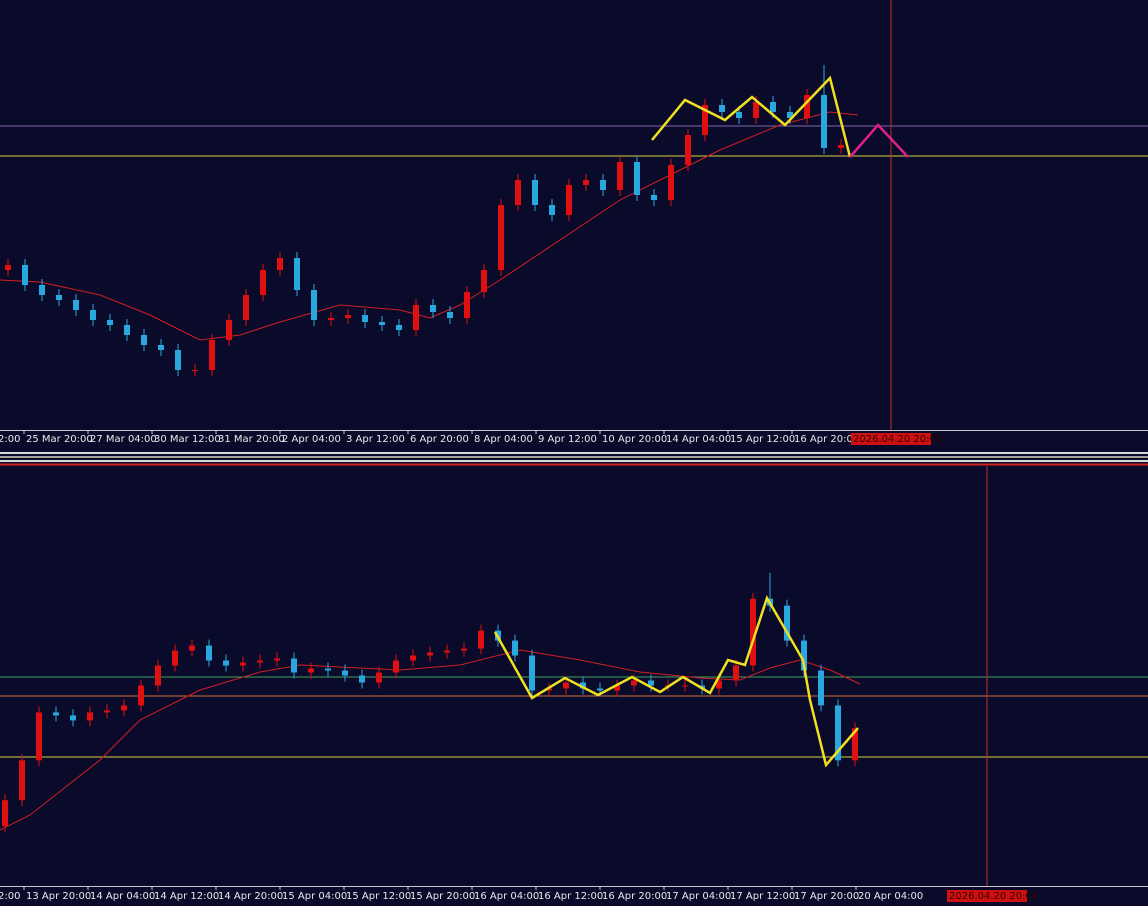  What do you see at coordinates (890, 896) in the screenshot?
I see `x-tick-label: 20 Apr 04:00` at bounding box center [890, 896].